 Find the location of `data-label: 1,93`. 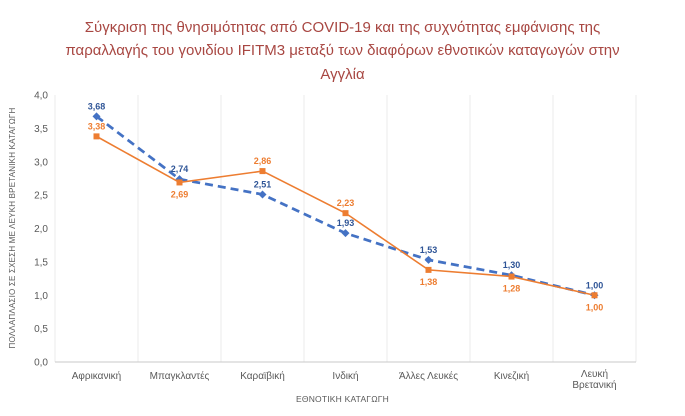

data-label: 1,93 is located at coordinates (346, 223).